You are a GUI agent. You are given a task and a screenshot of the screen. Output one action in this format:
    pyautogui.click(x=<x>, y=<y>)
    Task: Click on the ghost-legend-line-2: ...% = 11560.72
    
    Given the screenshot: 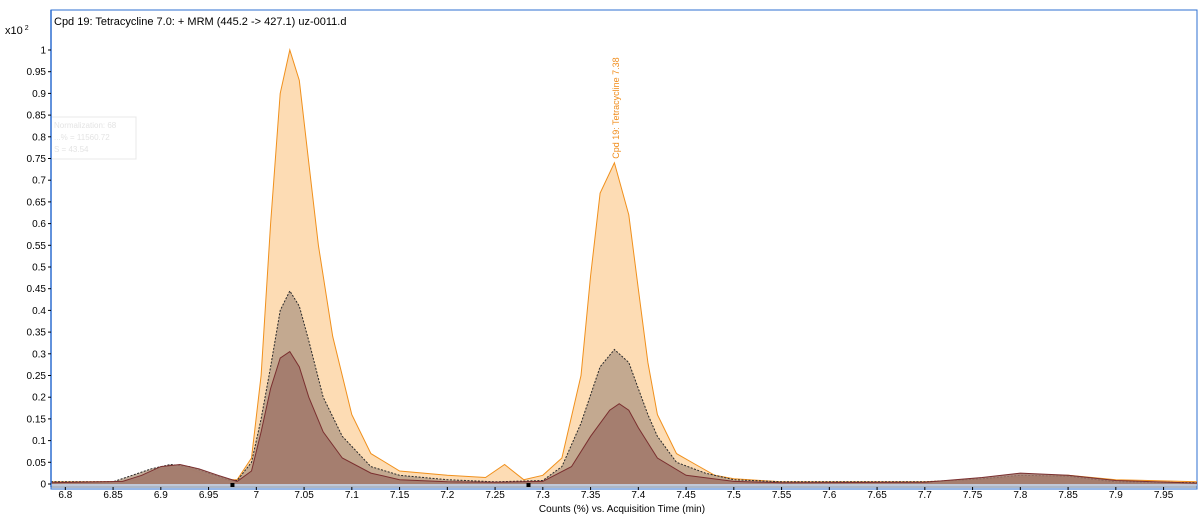 What is the action you would take?
    pyautogui.click(x=82, y=137)
    